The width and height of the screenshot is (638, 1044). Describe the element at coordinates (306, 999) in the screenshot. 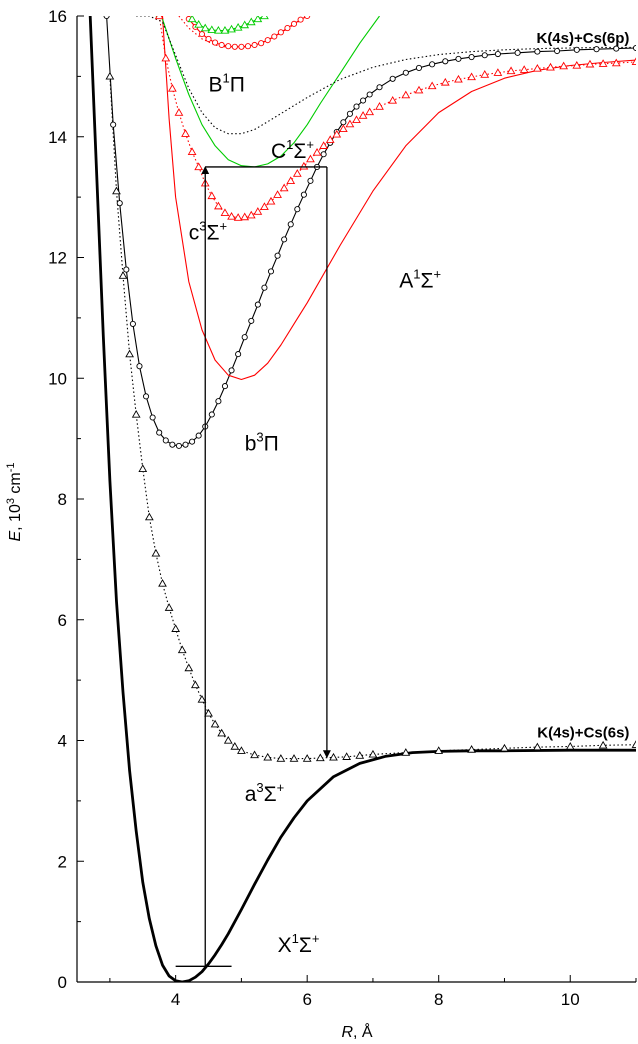

I see `x-tick-label: 6` at that location.